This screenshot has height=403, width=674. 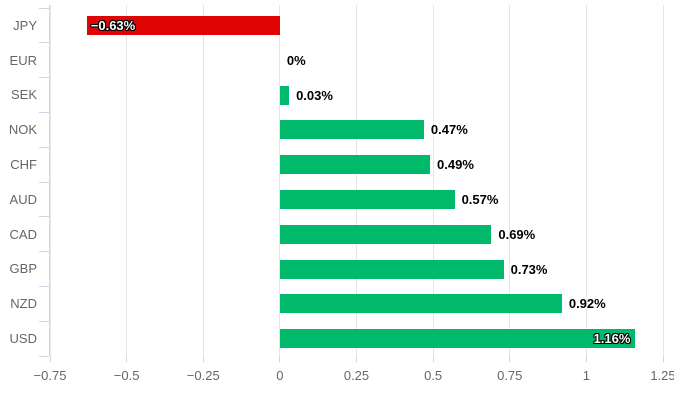 What do you see at coordinates (457, 339) in the screenshot?
I see `bar-usd` at bounding box center [457, 339].